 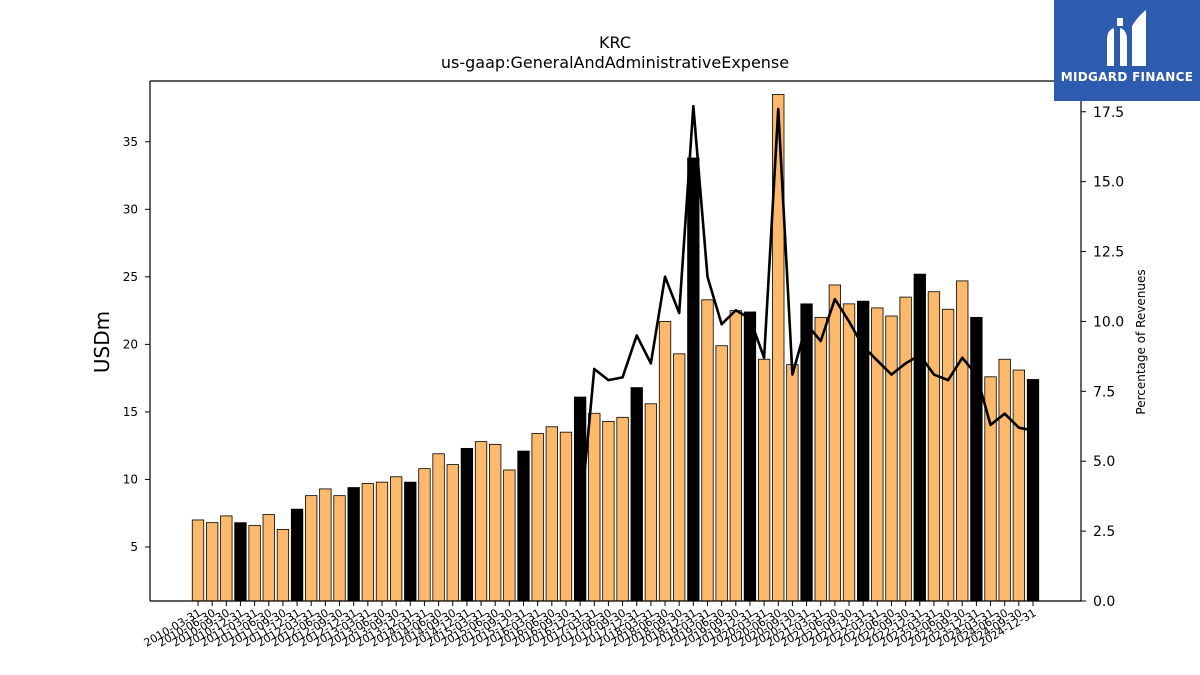 I want to click on y2-tick-label-15.0: 15.0, so click(x=1108, y=183).